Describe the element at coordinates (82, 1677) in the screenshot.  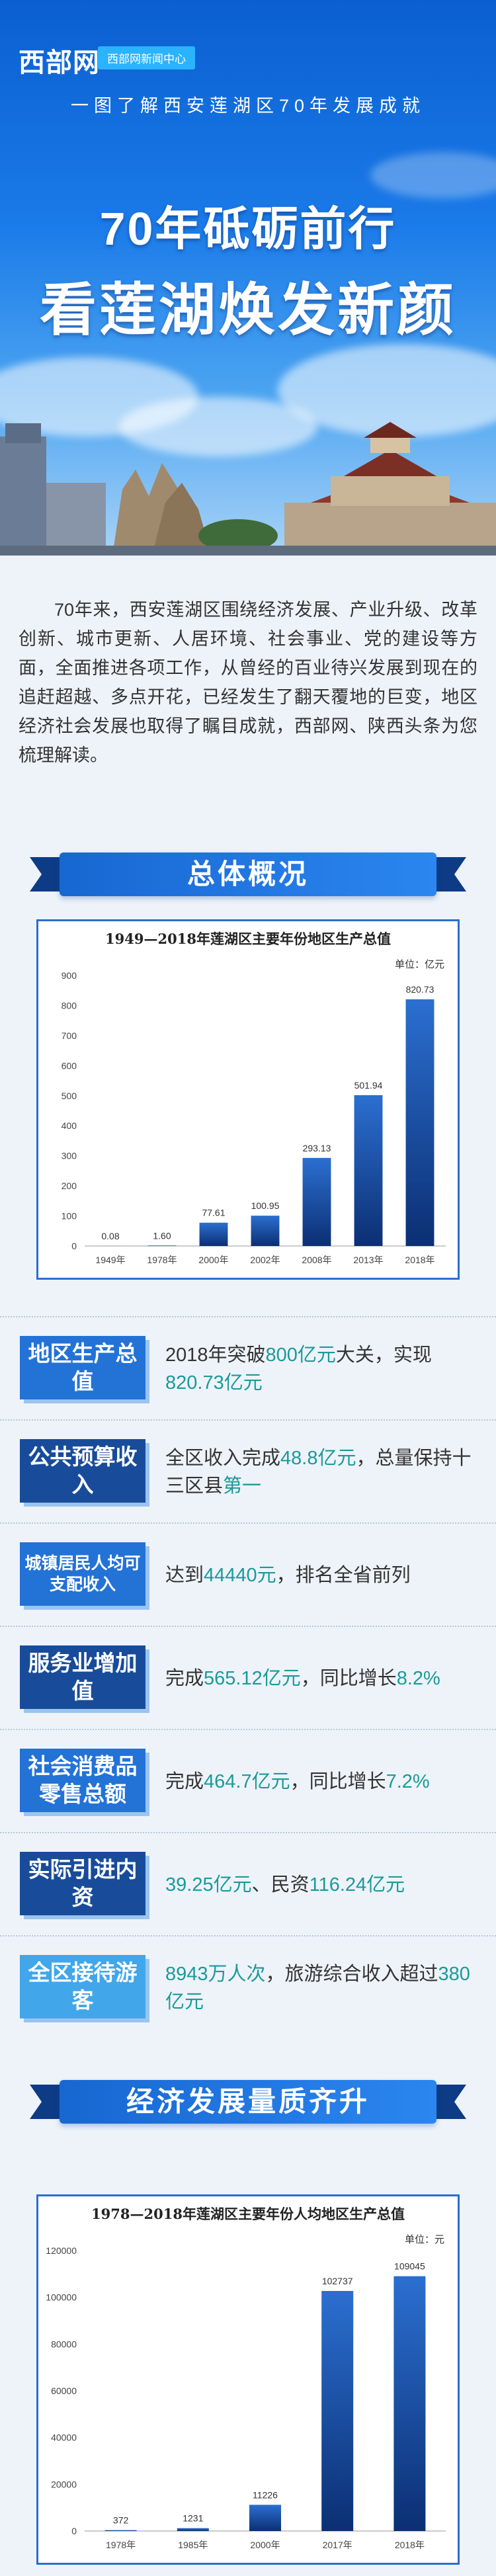
I see `stat-label: 服务业增加值` at that location.